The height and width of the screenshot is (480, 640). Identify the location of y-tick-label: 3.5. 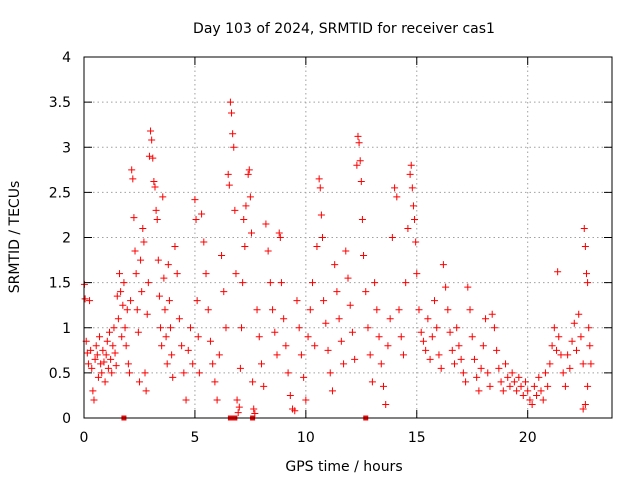
(60, 103).